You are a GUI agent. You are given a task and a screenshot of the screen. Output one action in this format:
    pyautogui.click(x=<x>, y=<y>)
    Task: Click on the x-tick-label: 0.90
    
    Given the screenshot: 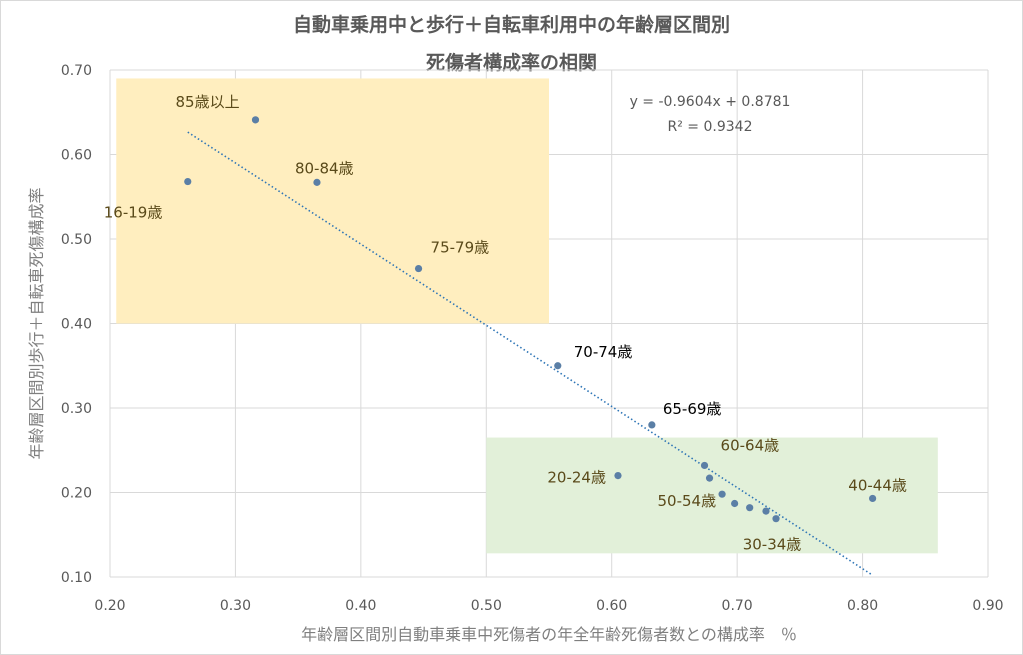 What is the action you would take?
    pyautogui.click(x=987, y=606)
    